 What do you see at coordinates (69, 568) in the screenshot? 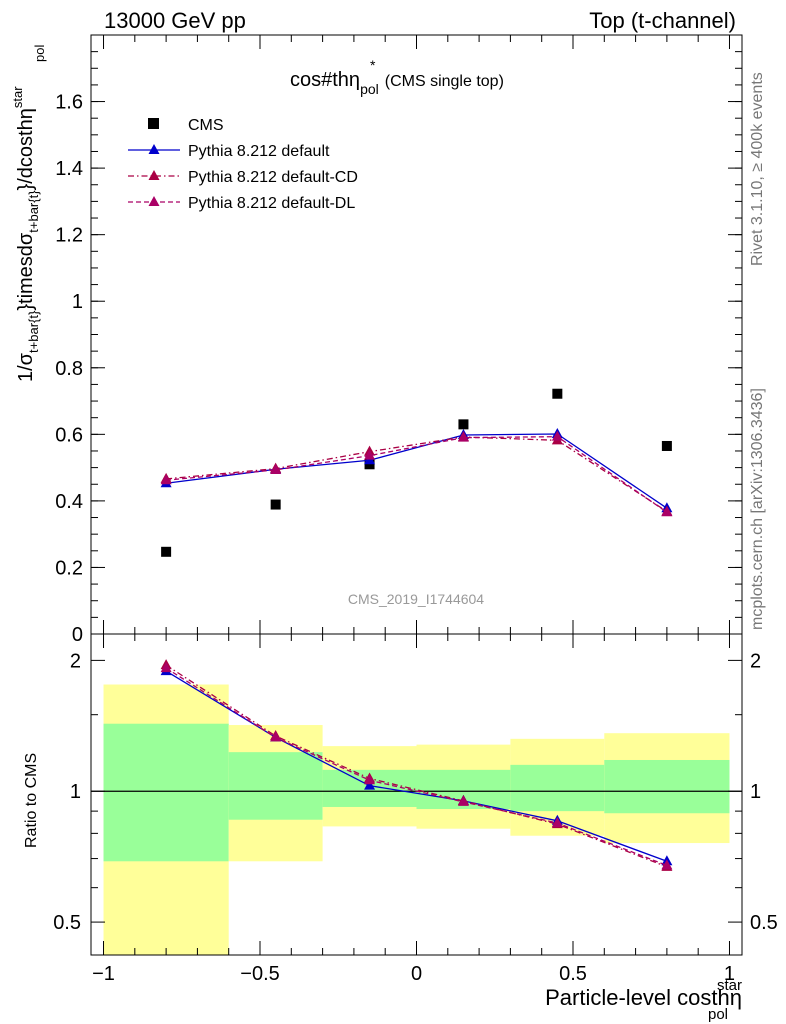
I see `main-y-tick-label: 0.2` at bounding box center [69, 568].